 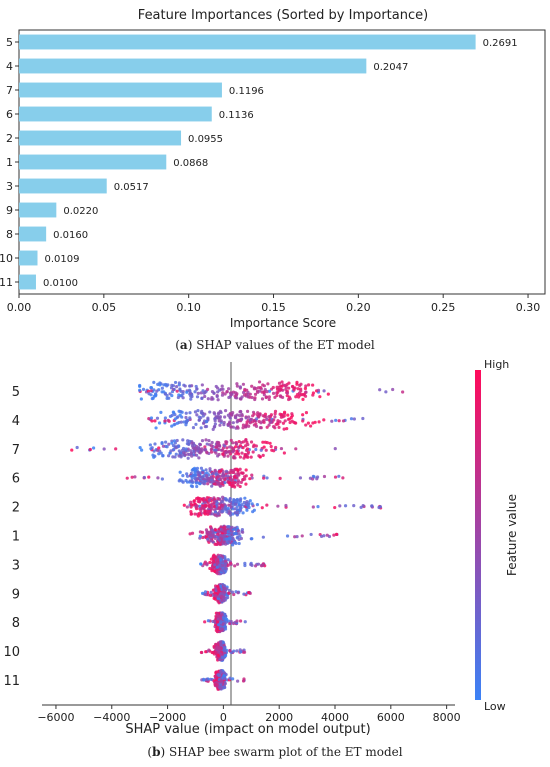 What do you see at coordinates (11, 652) in the screenshot?
I see `beeswarm-feature-label: 10` at bounding box center [11, 652].